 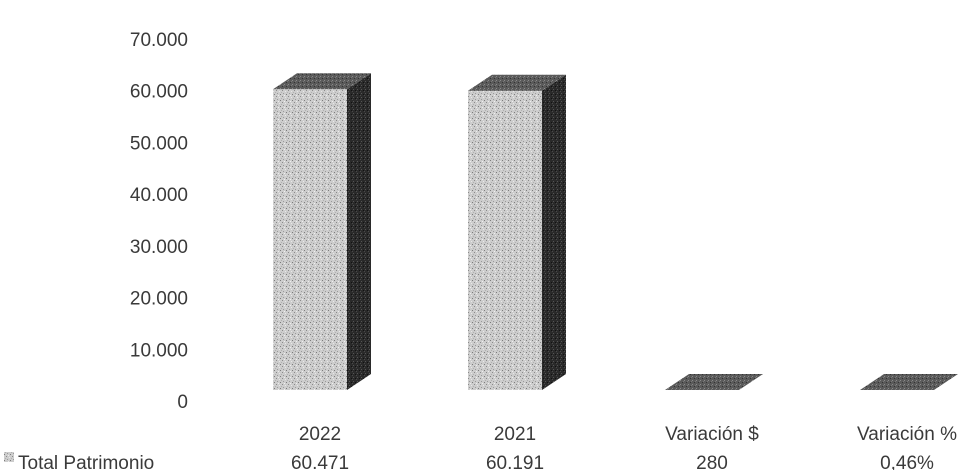 What do you see at coordinates (159, 40) in the screenshot?
I see `y-tick-label: 70.000` at bounding box center [159, 40].